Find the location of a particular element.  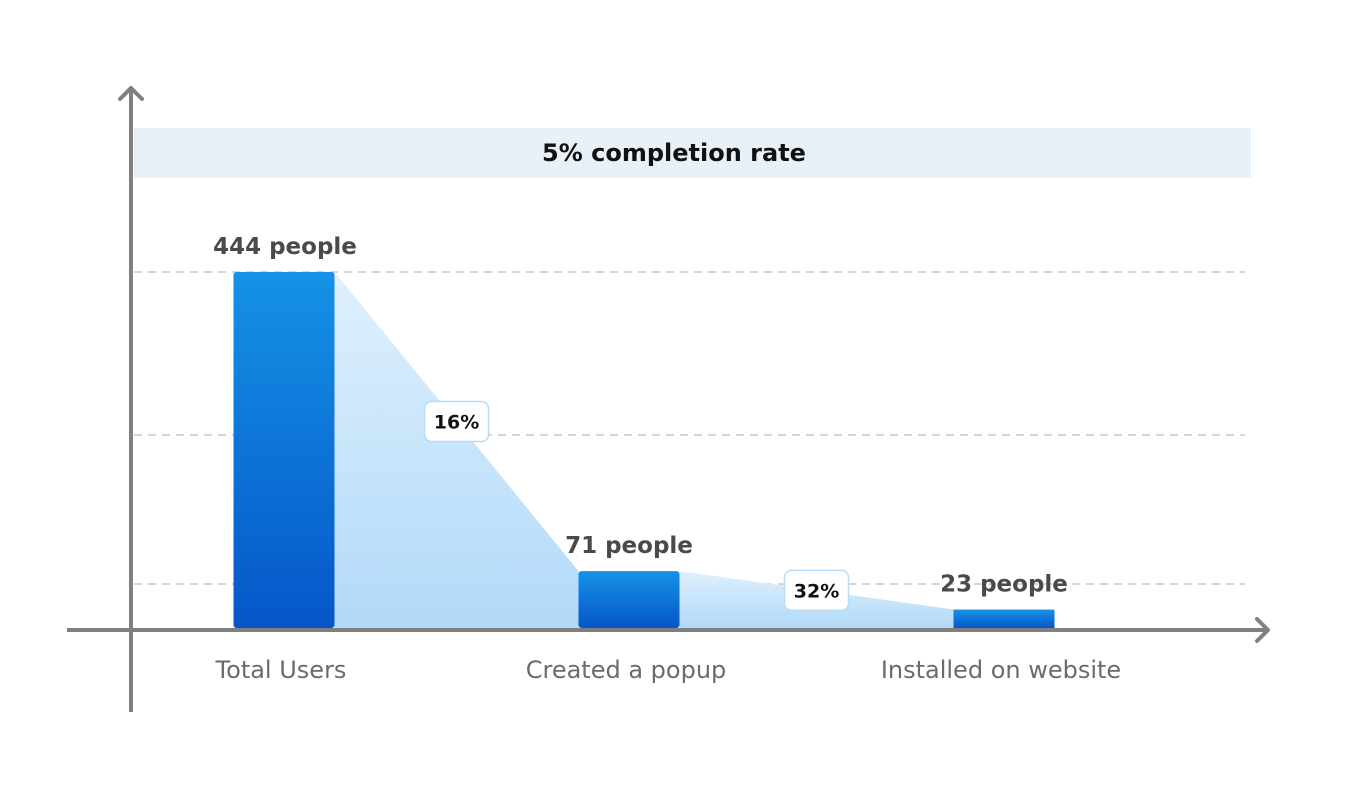

conversion-badge-1-box is located at coordinates (456, 421).